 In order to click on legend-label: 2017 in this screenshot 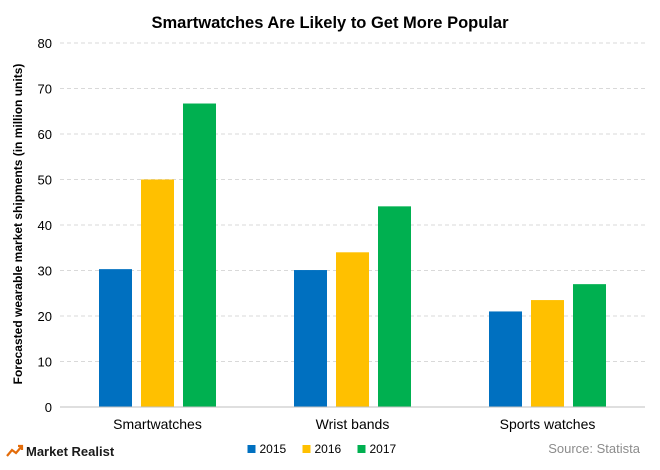, I will do `click(383, 449)`.